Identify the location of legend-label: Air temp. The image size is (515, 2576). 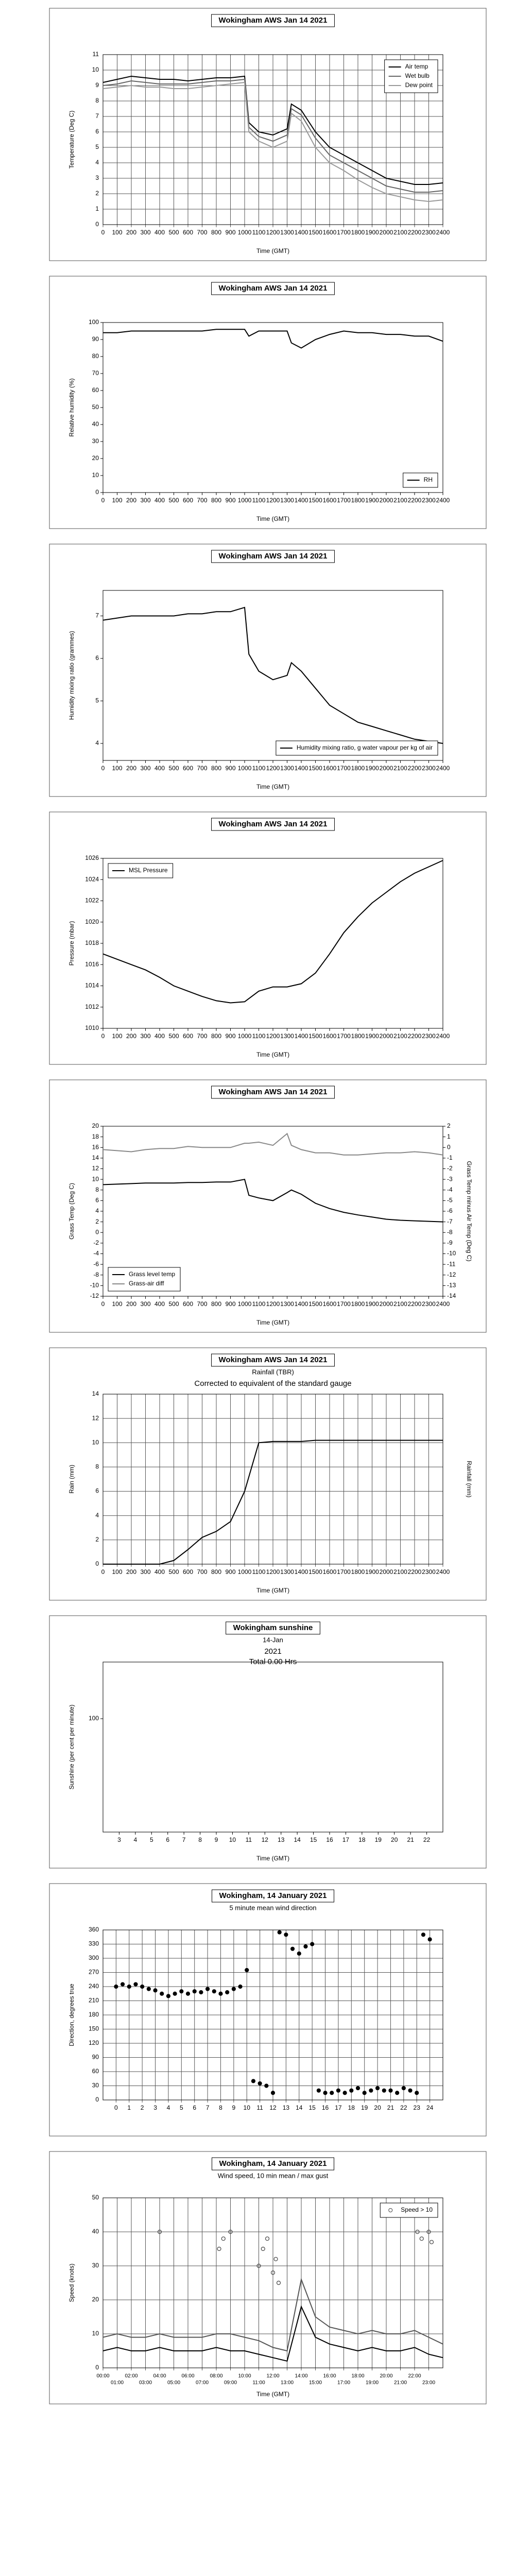
(416, 66).